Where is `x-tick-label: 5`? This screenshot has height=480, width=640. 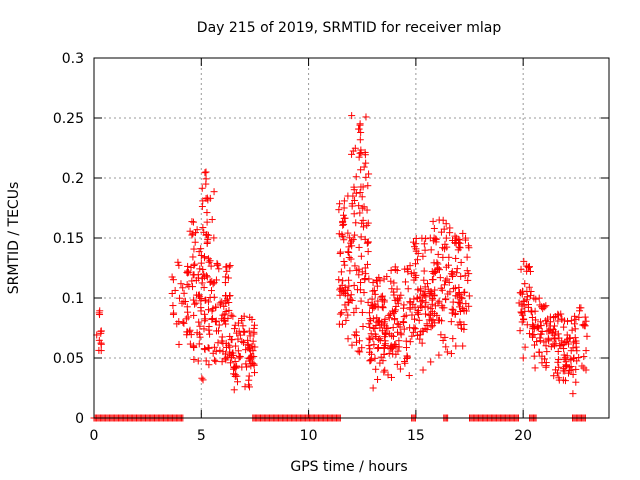
x-tick-label: 5 is located at coordinates (201, 436).